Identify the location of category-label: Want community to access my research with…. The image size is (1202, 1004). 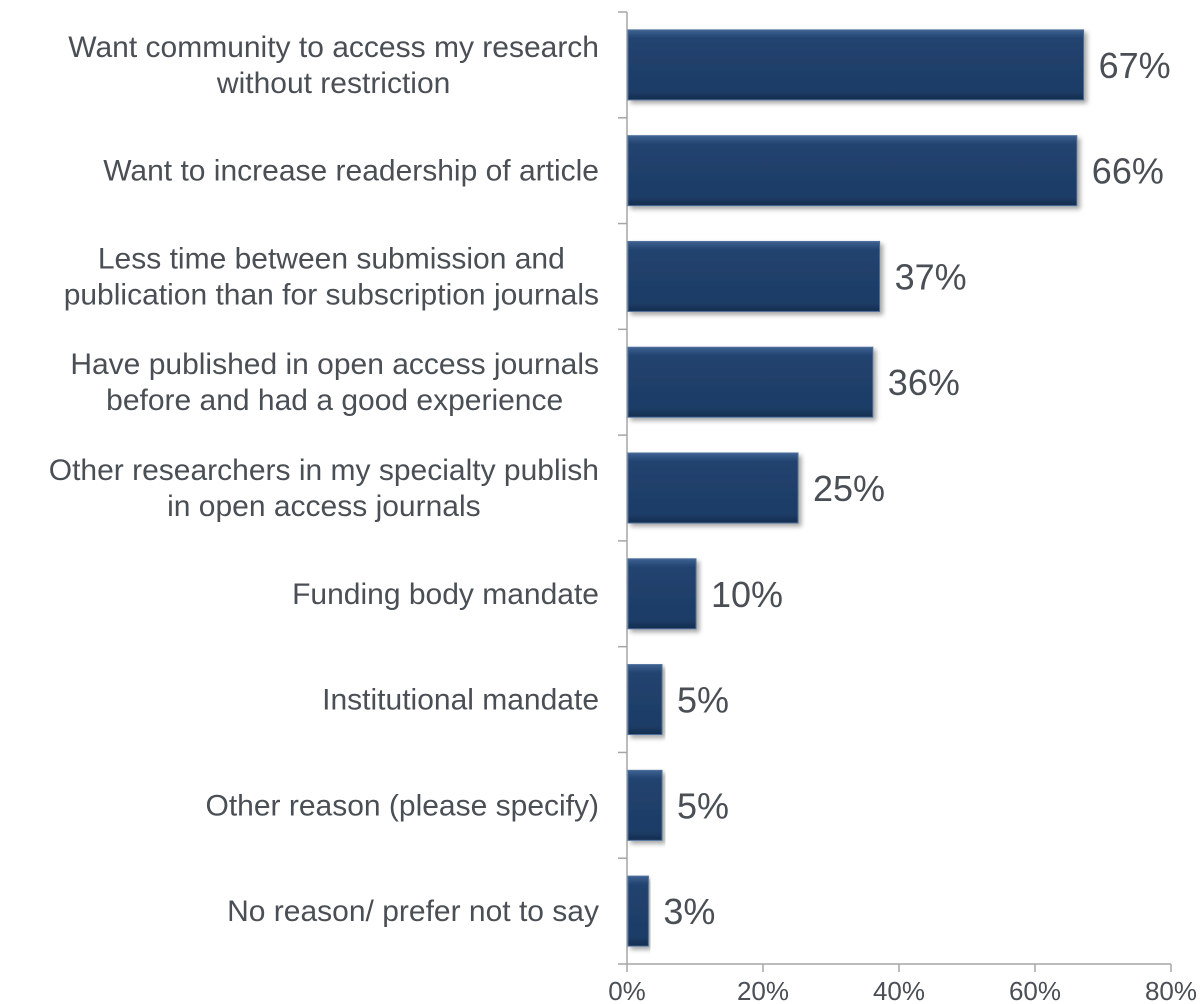
(333, 65).